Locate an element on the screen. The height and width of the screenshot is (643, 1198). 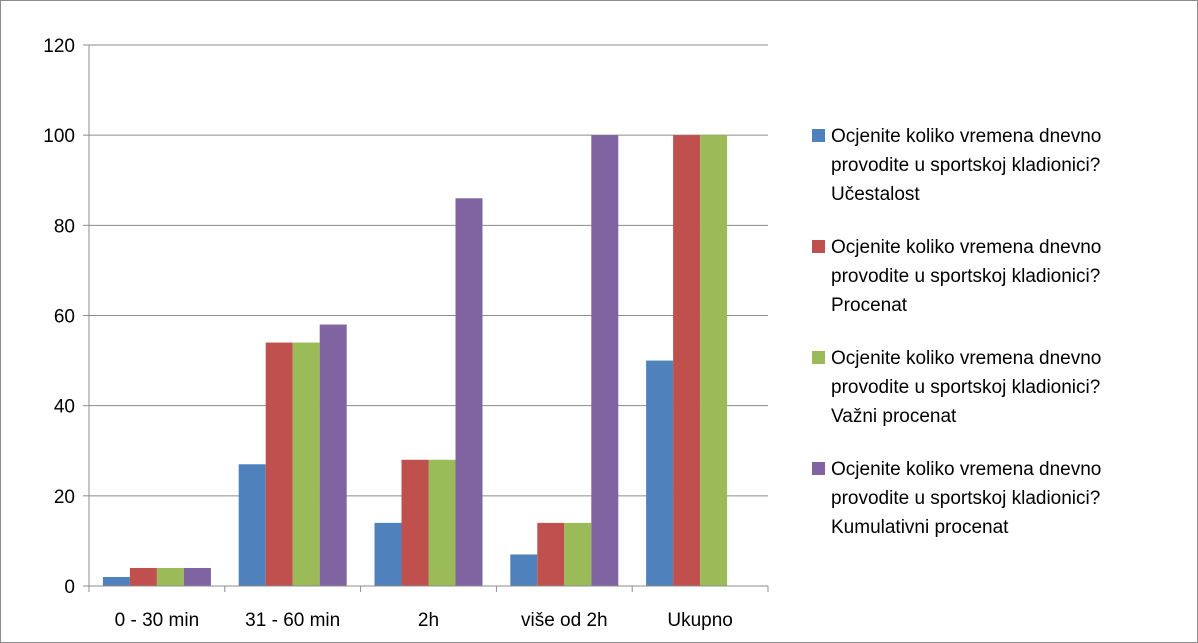
x-tick-label: Ukupno is located at coordinates (700, 620).